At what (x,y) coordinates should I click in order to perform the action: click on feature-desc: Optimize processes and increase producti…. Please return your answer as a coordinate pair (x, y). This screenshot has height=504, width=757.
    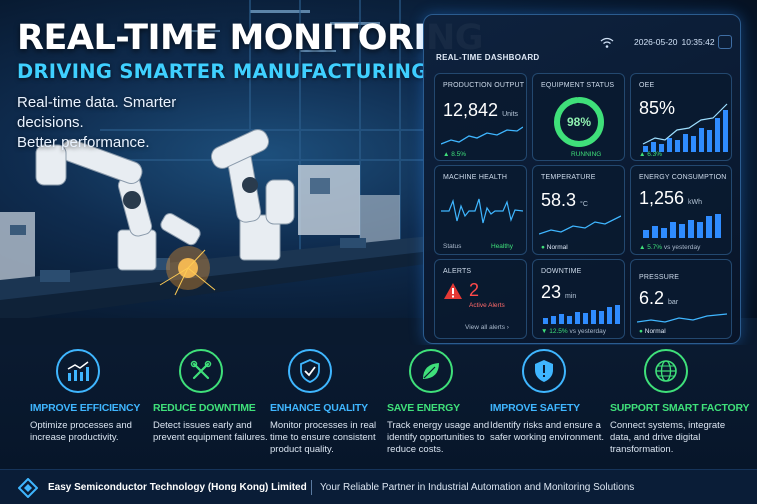
    Looking at the image, I should click on (81, 431).